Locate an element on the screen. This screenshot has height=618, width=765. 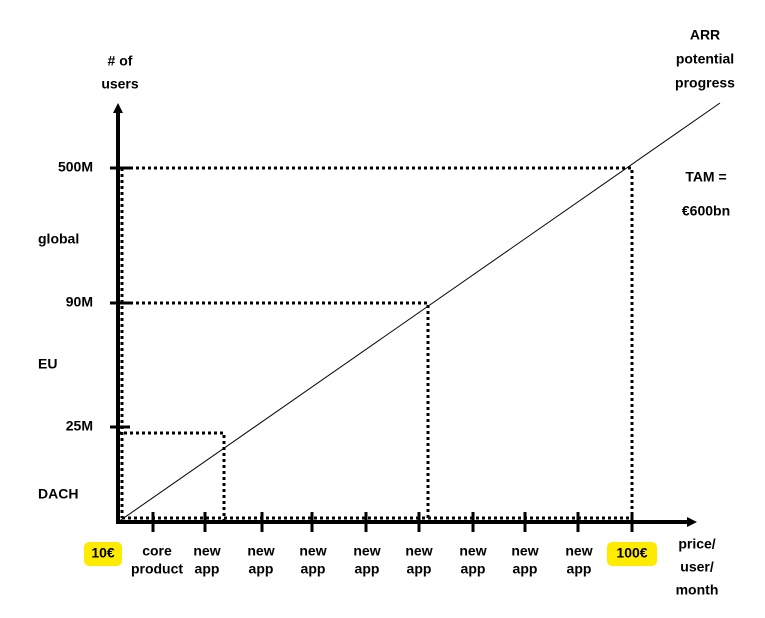
region-label: global is located at coordinates (58, 239).